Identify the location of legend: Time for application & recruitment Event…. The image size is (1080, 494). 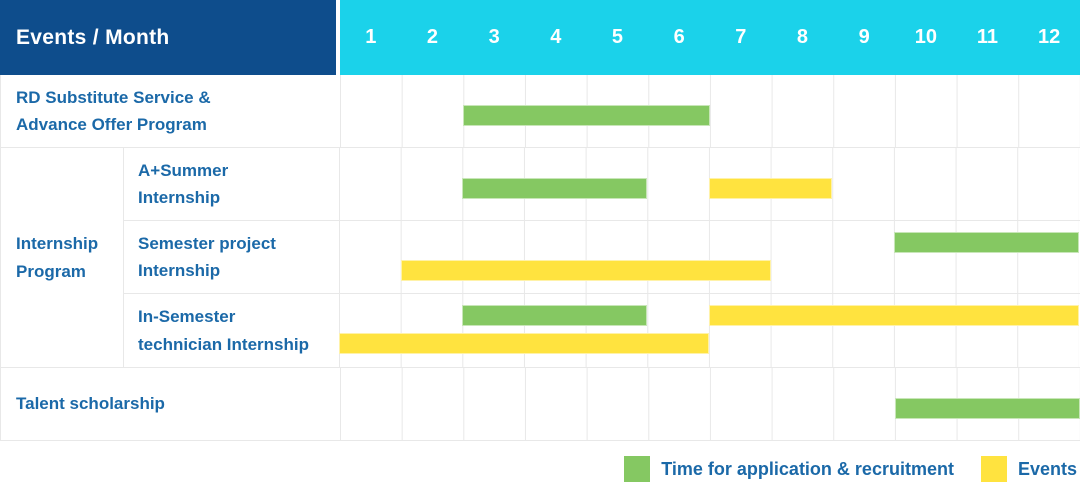
(850, 469).